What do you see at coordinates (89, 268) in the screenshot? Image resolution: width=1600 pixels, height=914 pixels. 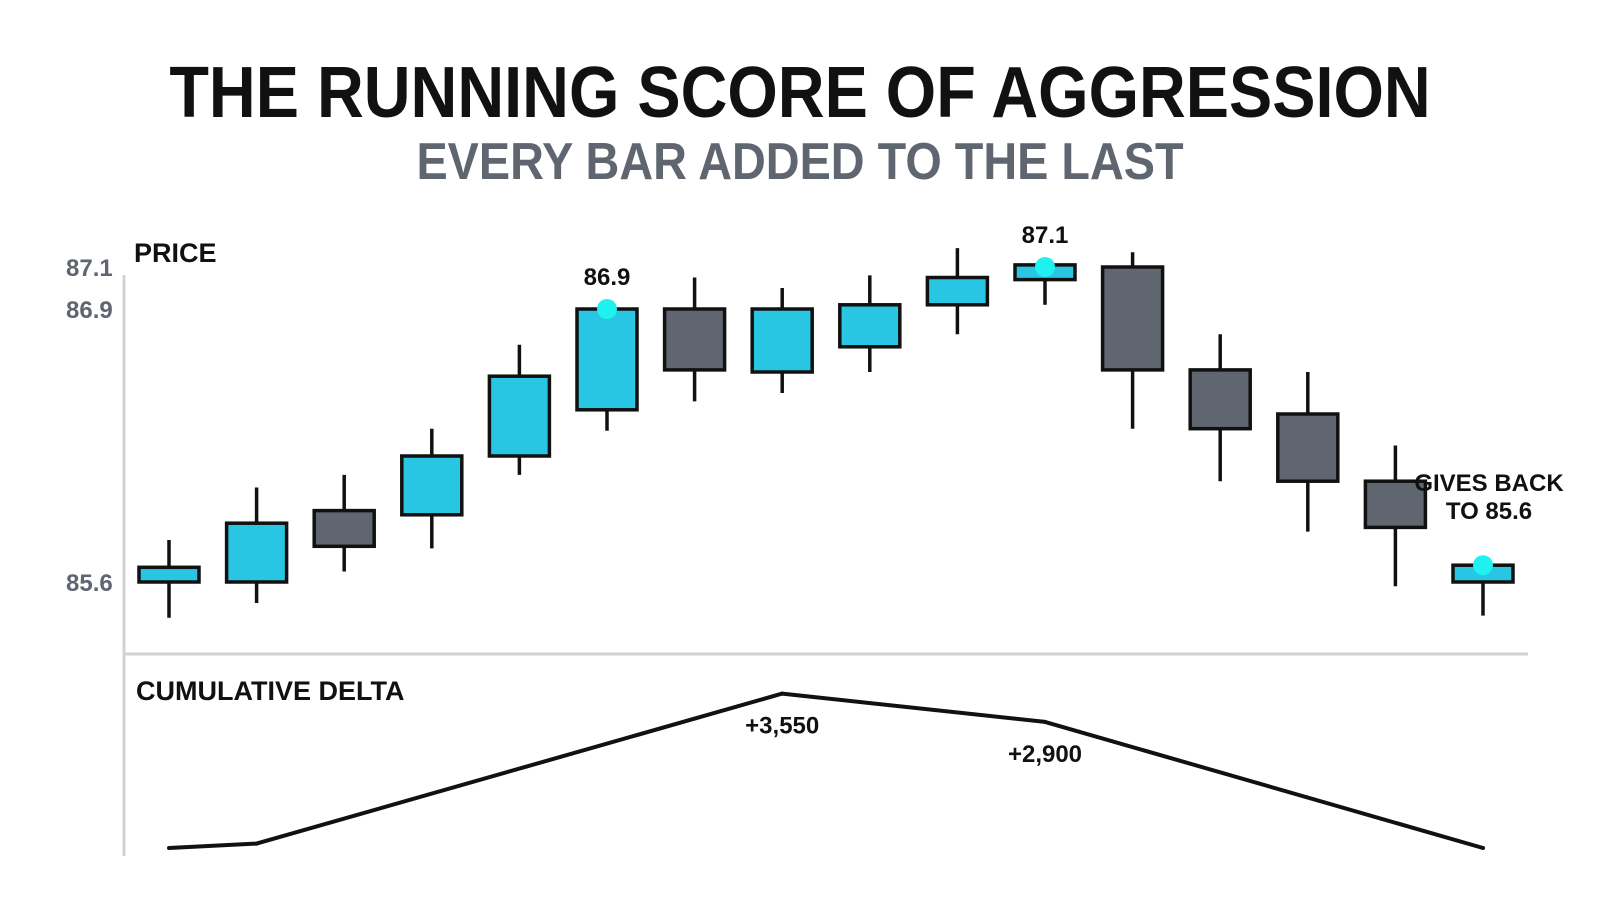 I see `y-tick-label: 87.1` at bounding box center [89, 268].